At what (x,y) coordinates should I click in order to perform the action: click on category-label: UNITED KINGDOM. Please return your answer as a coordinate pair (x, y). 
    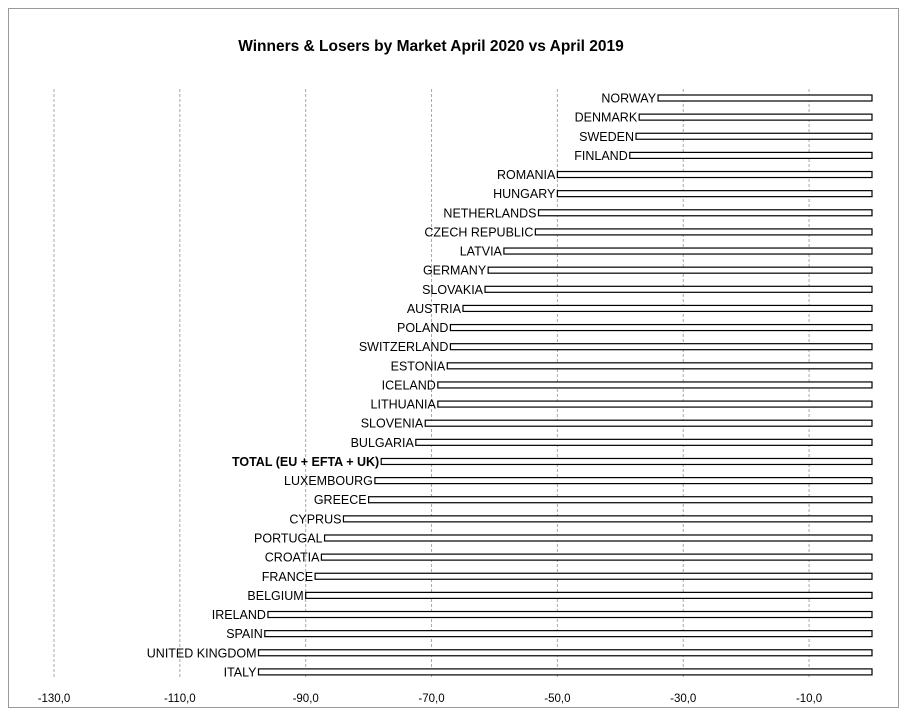
    Looking at the image, I should click on (202, 653).